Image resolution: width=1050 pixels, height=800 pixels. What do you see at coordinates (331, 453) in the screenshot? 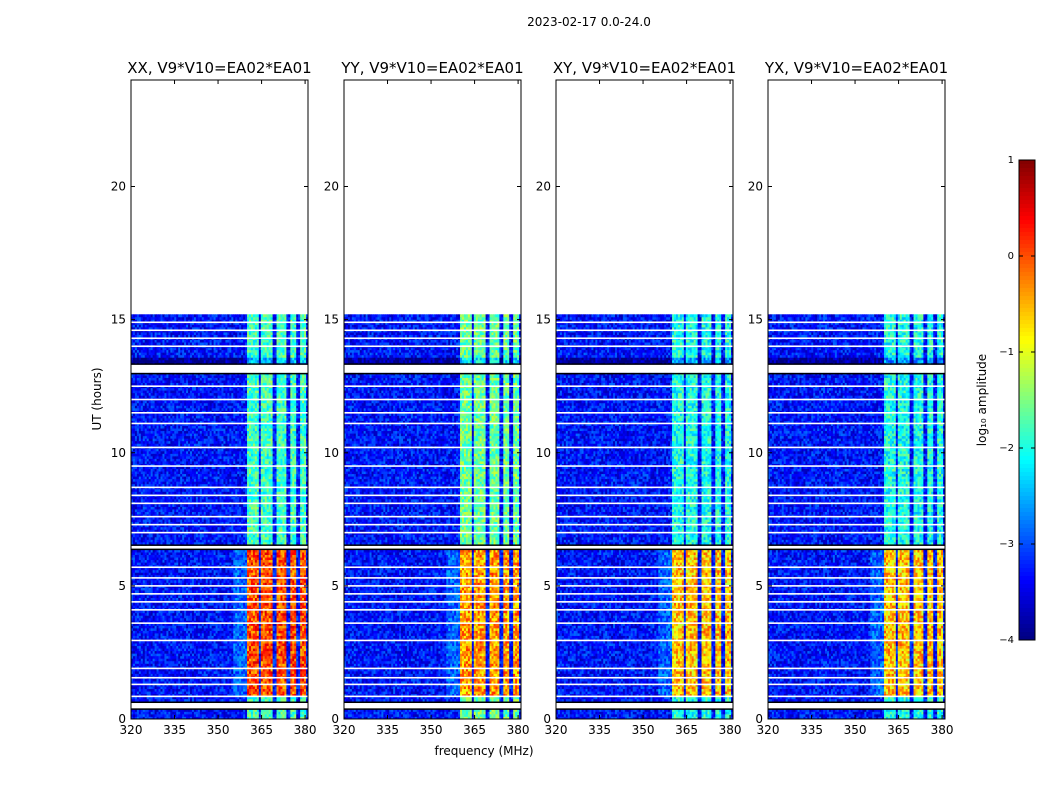
I see `y-tick-label: 10` at bounding box center [331, 453].